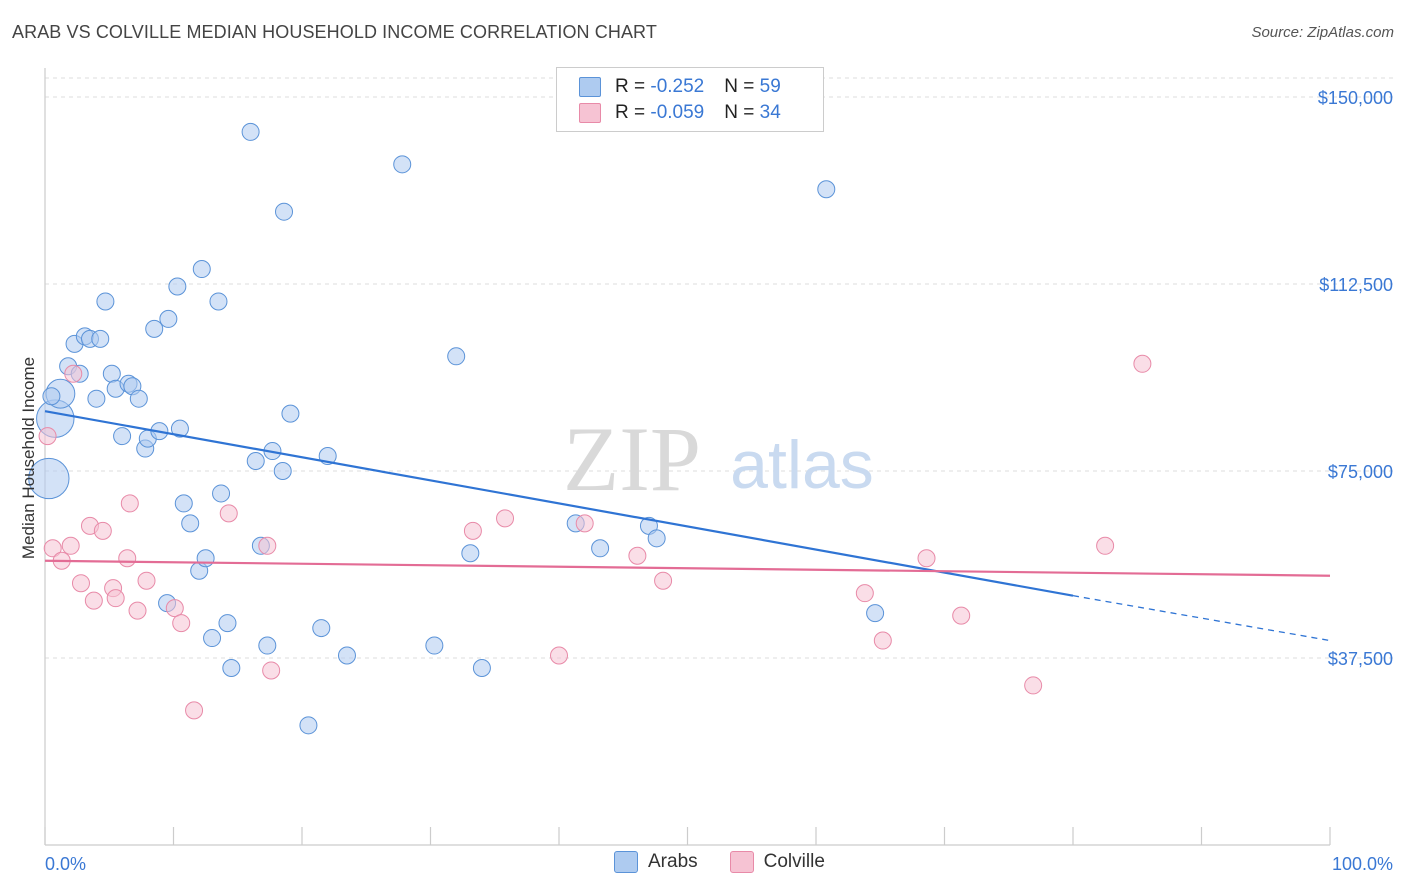 Image resolution: width=1406 pixels, height=892 pixels. Describe the element at coordinates (1360, 659) in the screenshot. I see `y-tick-label: $37,500` at that location.